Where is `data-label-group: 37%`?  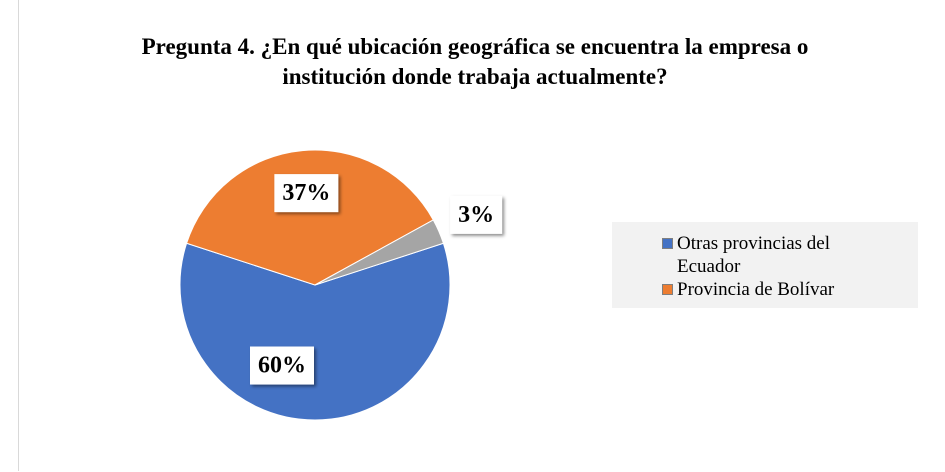 data-label-group: 37% is located at coordinates (306, 193).